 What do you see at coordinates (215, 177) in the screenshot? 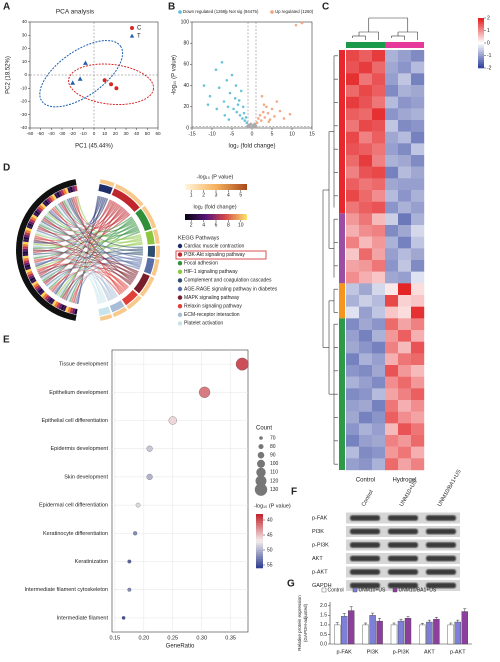
I see `colorbar-title: -log₁₀ (P value)` at bounding box center [215, 177].